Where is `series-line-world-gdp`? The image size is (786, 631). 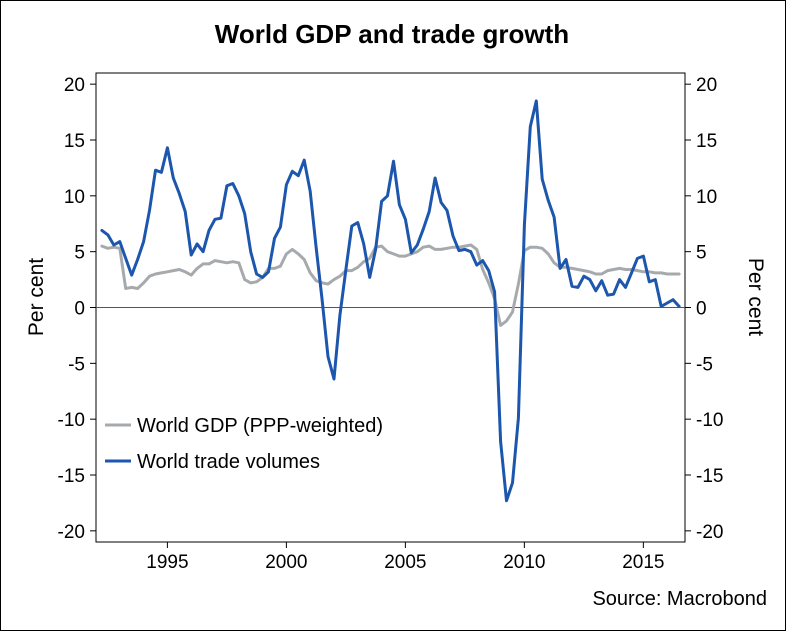
series-line-world-gdp is located at coordinates (390, 285).